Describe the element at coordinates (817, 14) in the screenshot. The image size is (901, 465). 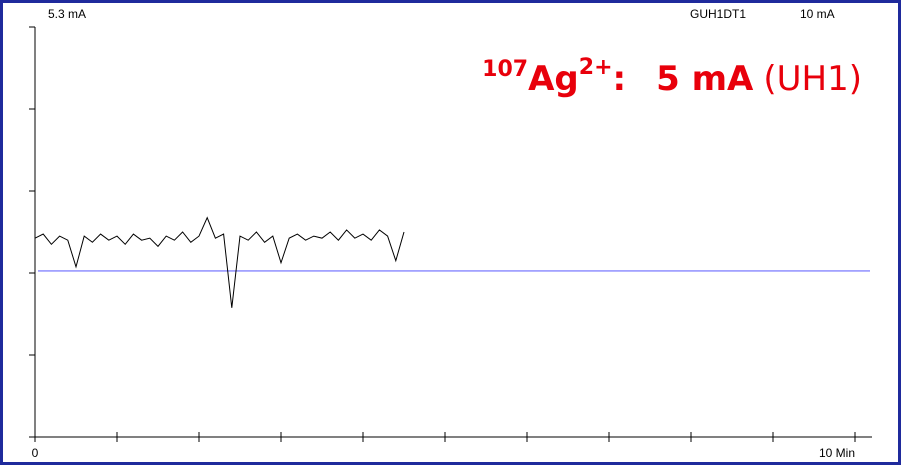
I see `full-scale: 10 mA` at that location.